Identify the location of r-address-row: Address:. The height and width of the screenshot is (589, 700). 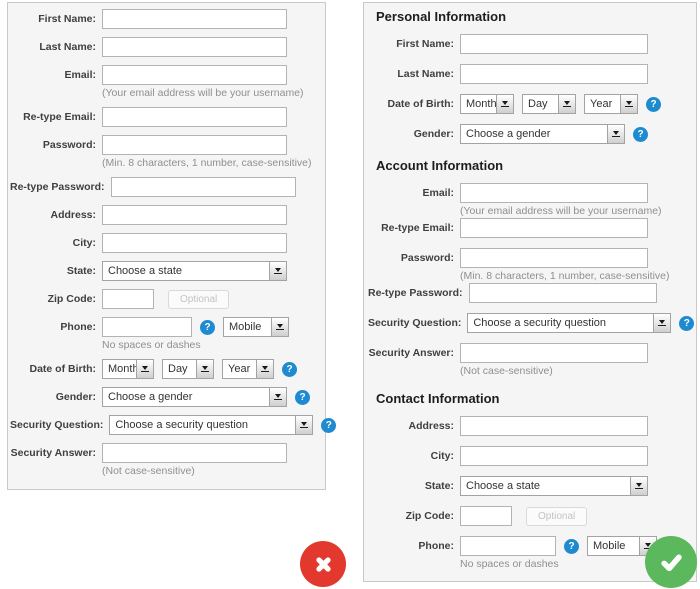
(528, 426).